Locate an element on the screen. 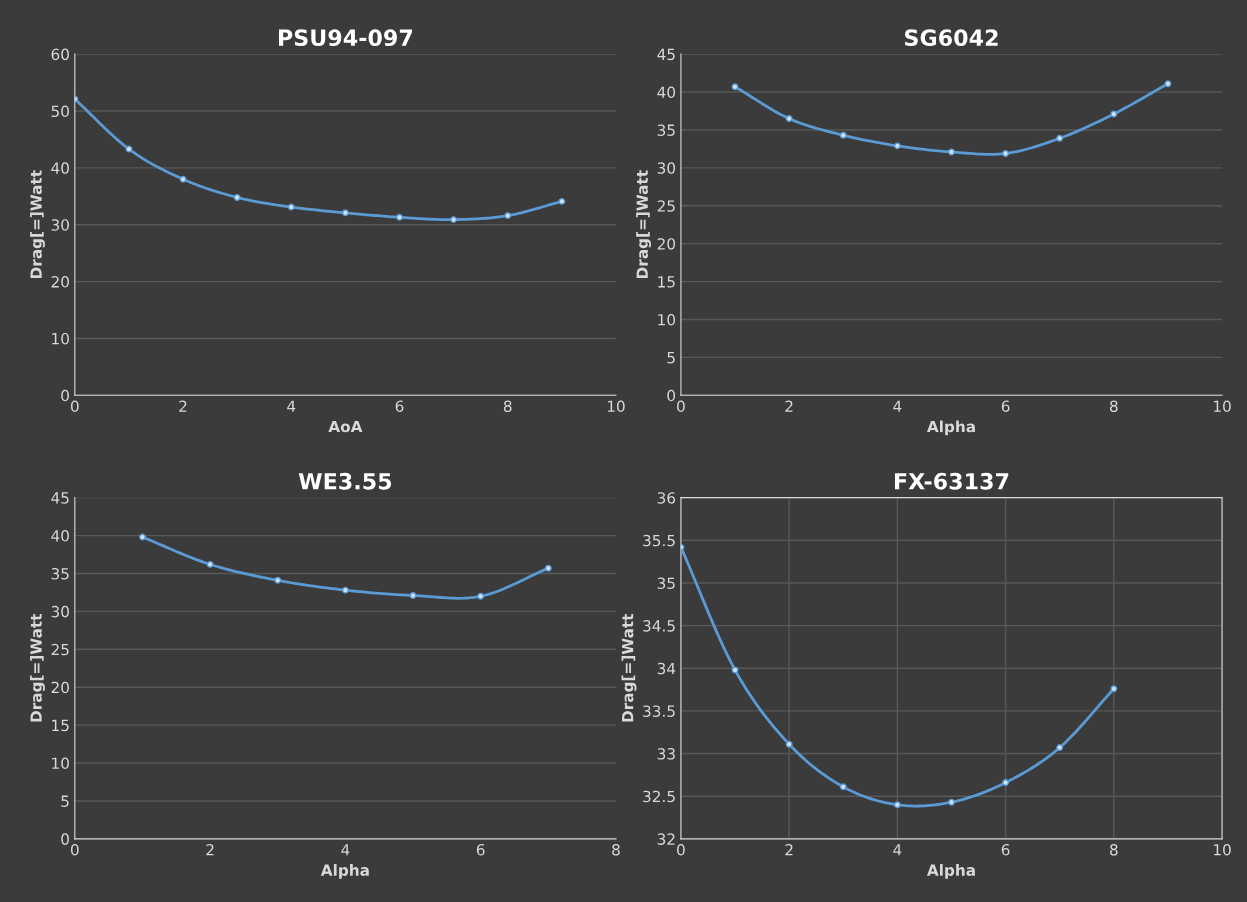  chart-title: WE3.55 is located at coordinates (345, 481).